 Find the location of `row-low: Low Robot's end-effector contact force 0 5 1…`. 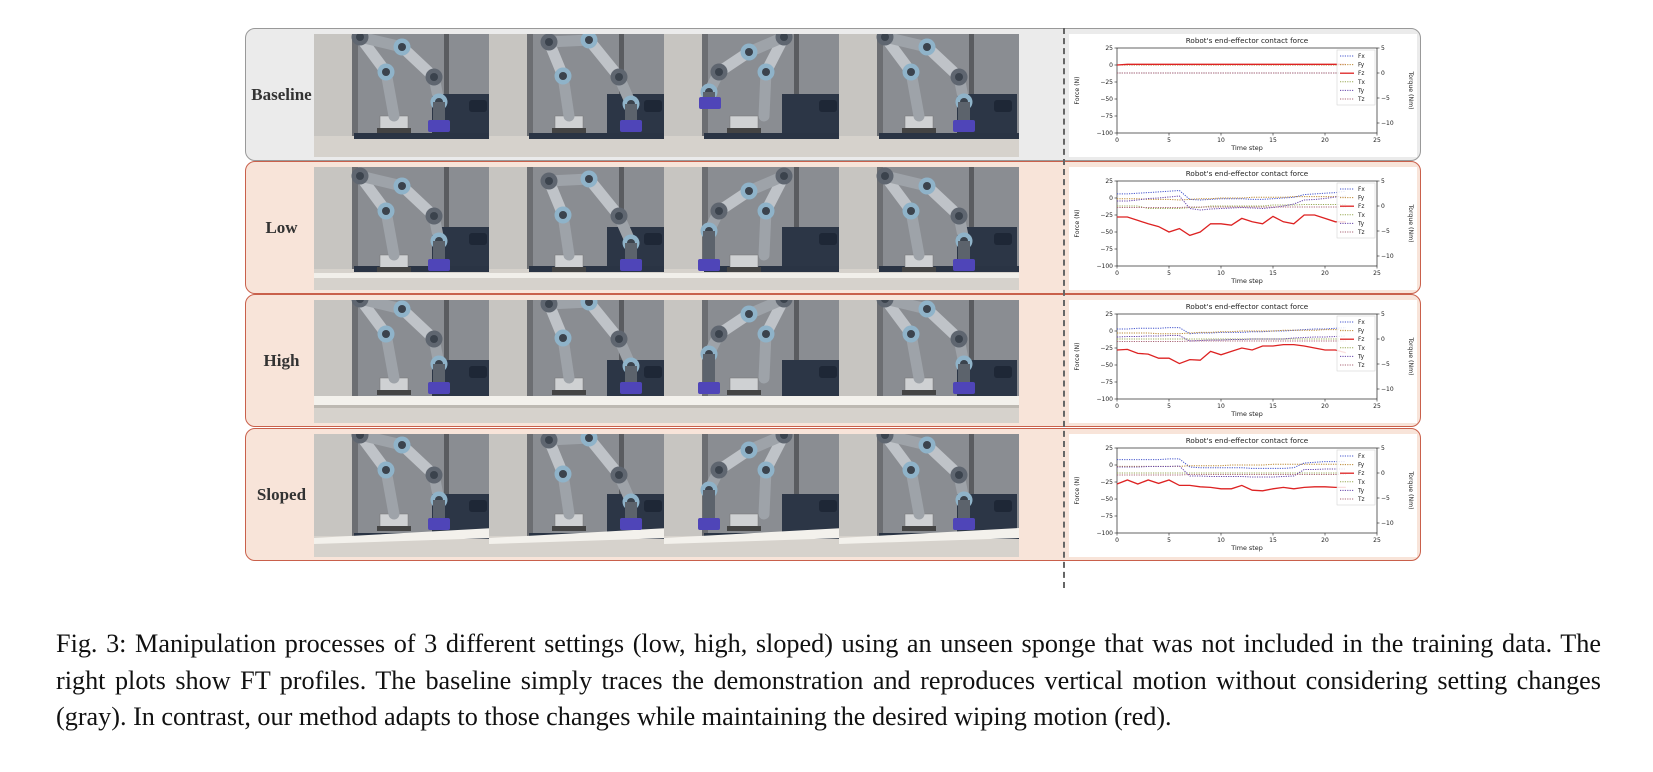

row-low: Low Robot's end-effector contact force 0 5 1… is located at coordinates (833, 227).